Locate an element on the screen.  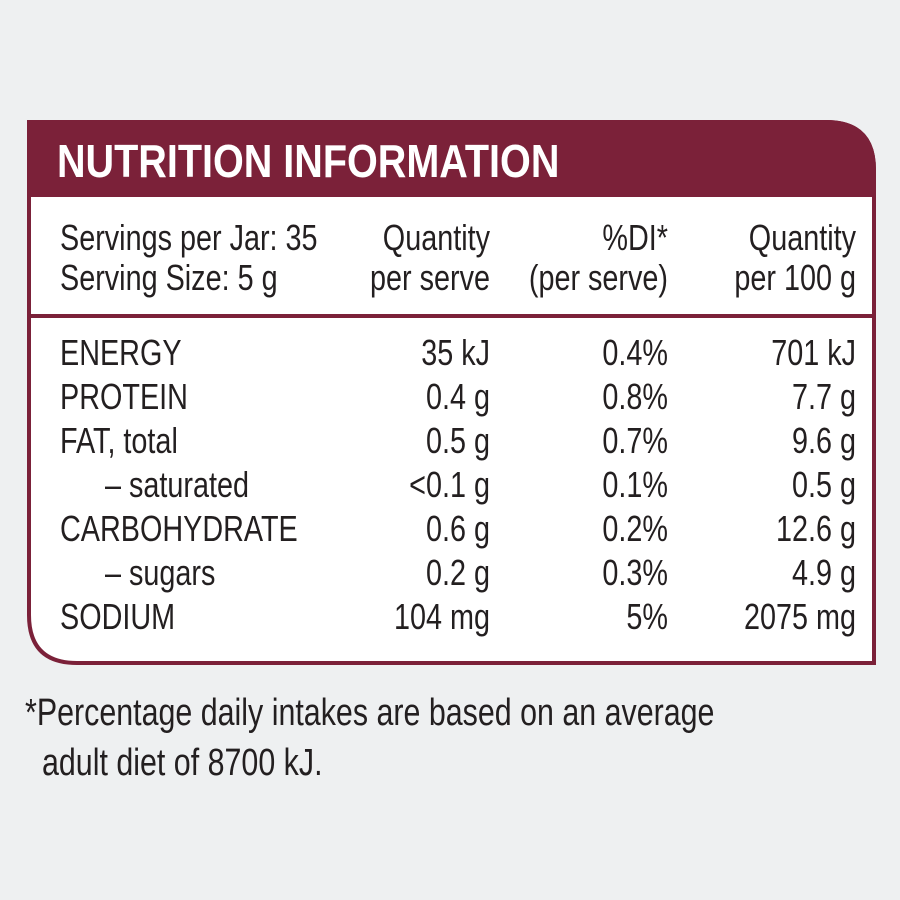
nutrient-value: 0.7% is located at coordinates (635, 440).